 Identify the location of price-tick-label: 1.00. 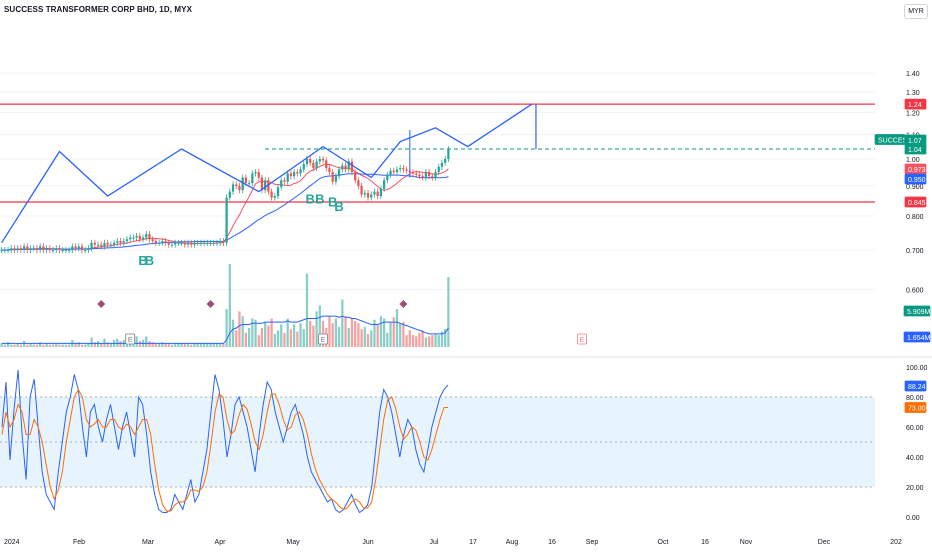
(913, 160).